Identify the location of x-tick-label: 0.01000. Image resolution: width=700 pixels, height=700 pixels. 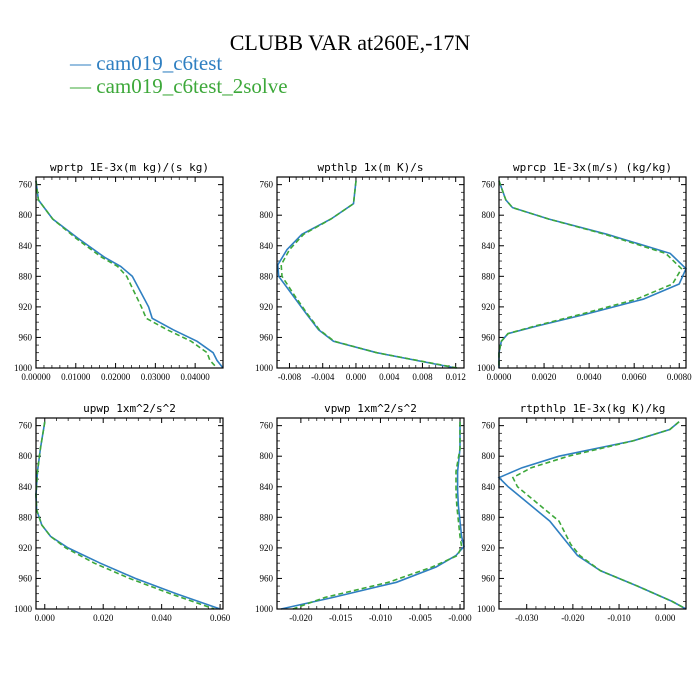
(76, 377).